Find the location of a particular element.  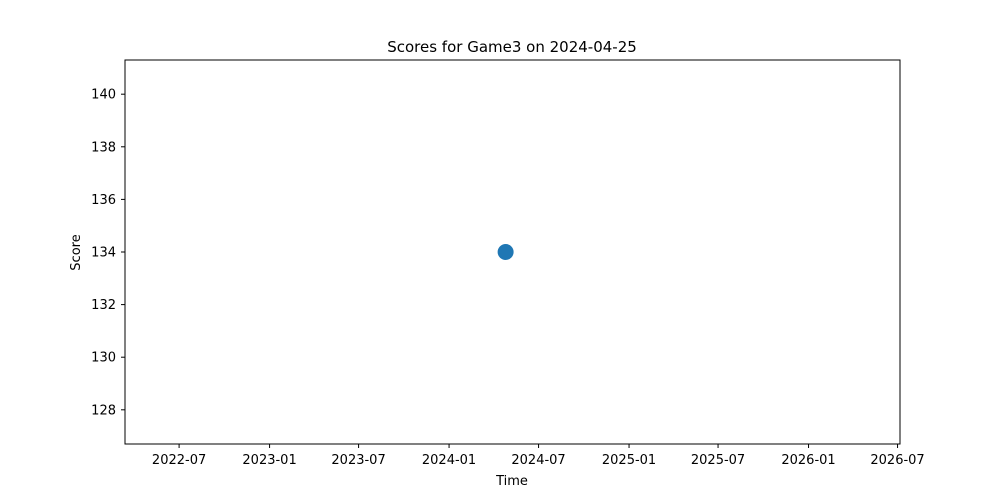

y-tick-label: 136 is located at coordinates (103, 200).